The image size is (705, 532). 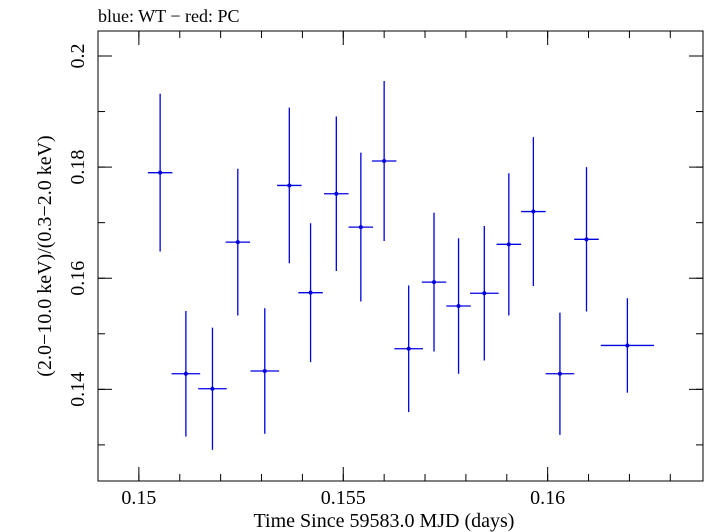 What do you see at coordinates (78, 56) in the screenshot?
I see `y-tick-label: 0.2` at bounding box center [78, 56].